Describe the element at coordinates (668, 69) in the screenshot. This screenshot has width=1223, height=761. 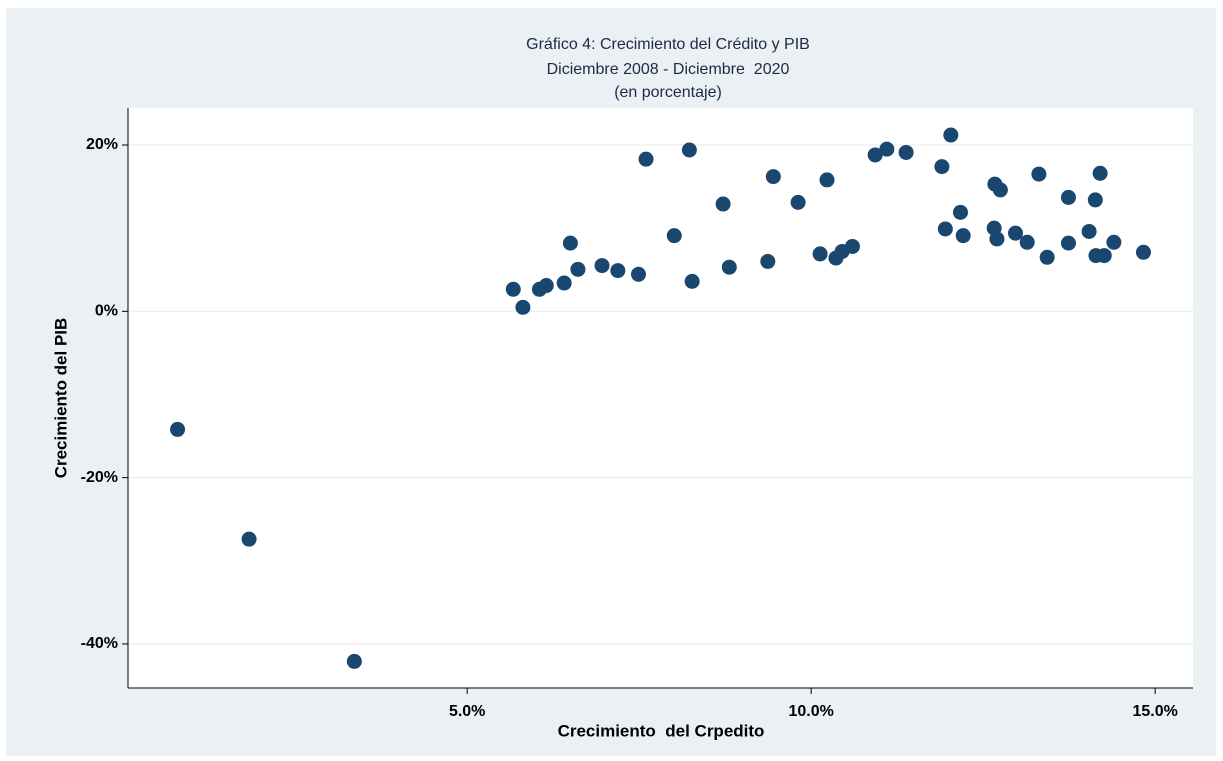
I see `chart-subtitle: Diciembre 2008 - Diciembre 2020` at that location.